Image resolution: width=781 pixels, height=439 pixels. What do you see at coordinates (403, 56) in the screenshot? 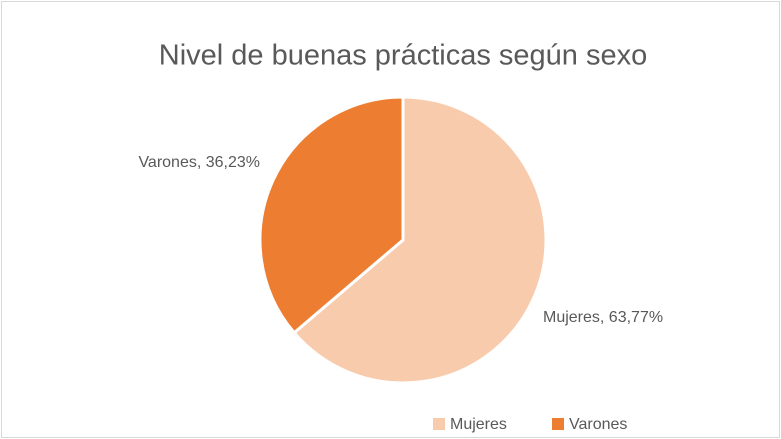
I see `chart-title: Nivel de buenas prácticas según sexo` at bounding box center [403, 56].